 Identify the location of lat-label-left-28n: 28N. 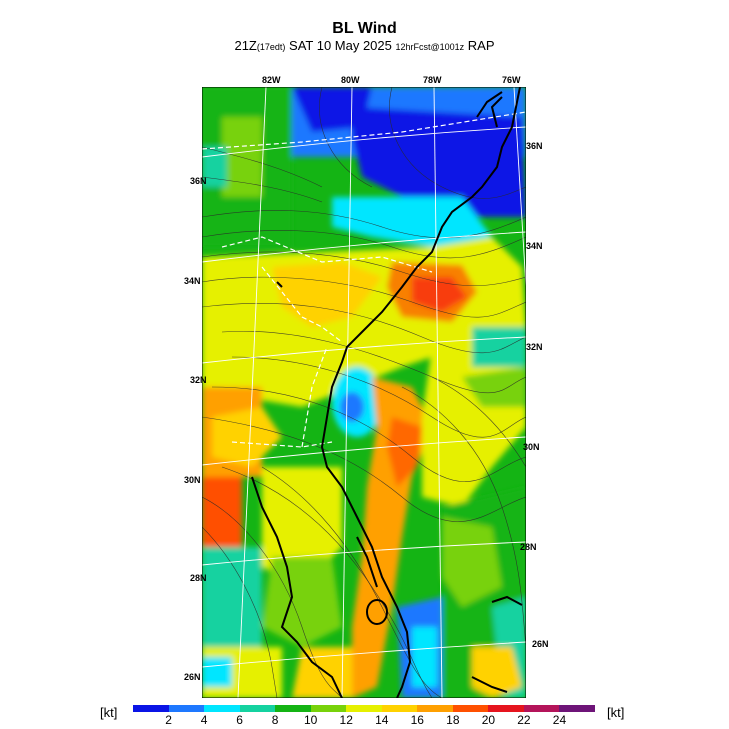
(198, 578).